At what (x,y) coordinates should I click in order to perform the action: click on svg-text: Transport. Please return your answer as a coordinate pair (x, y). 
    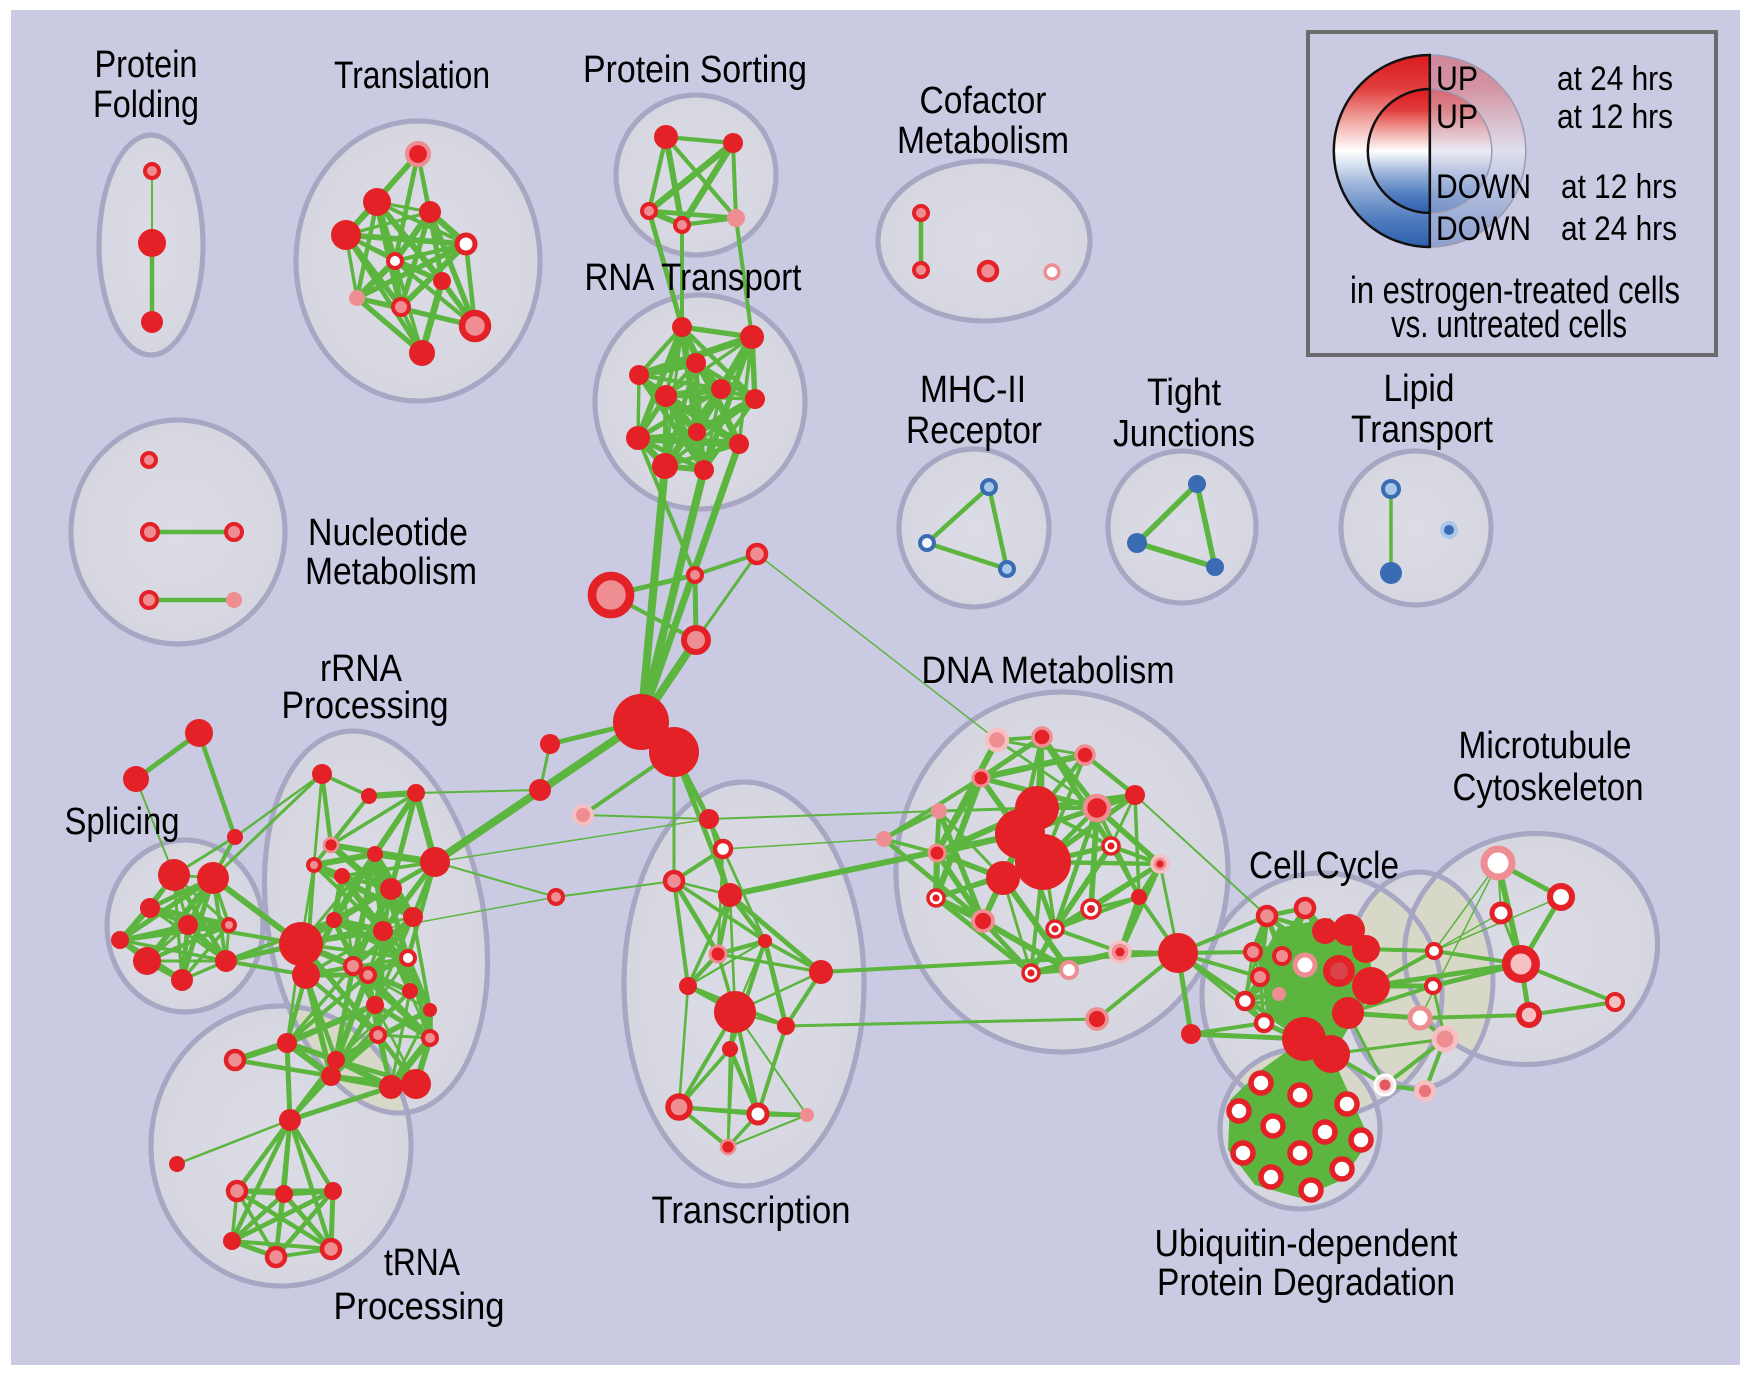
    Looking at the image, I should click on (1422, 430).